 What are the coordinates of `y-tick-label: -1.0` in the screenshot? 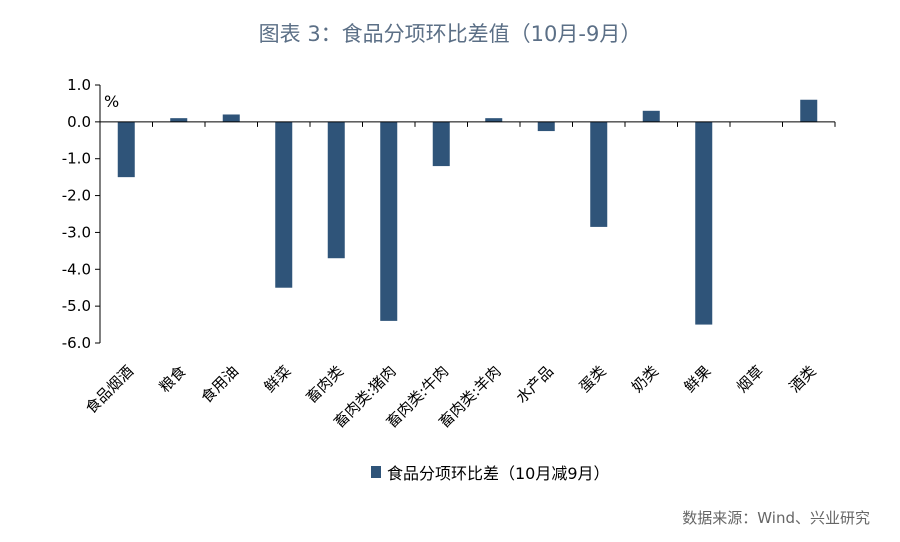 It's located at (76, 159).